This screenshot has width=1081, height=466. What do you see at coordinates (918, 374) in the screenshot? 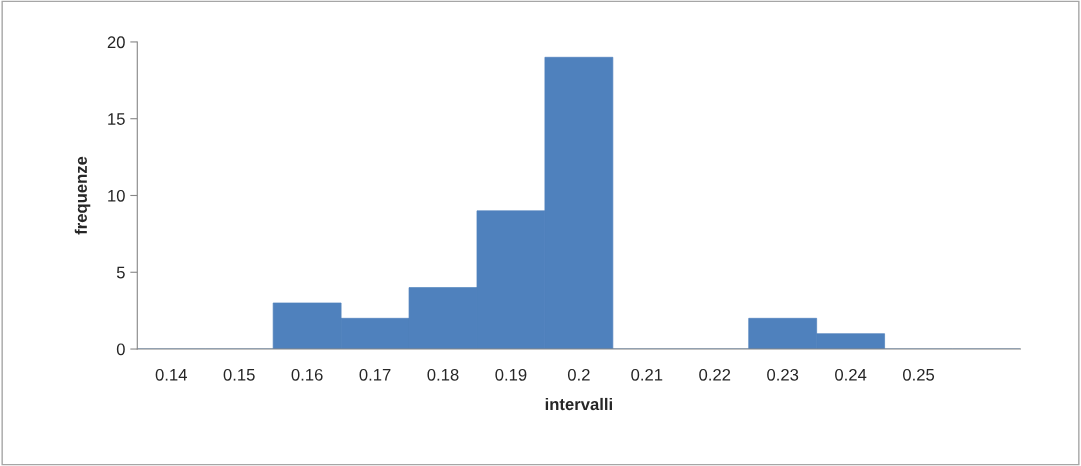
I see `x-tick-label: 0.25` at bounding box center [918, 374].